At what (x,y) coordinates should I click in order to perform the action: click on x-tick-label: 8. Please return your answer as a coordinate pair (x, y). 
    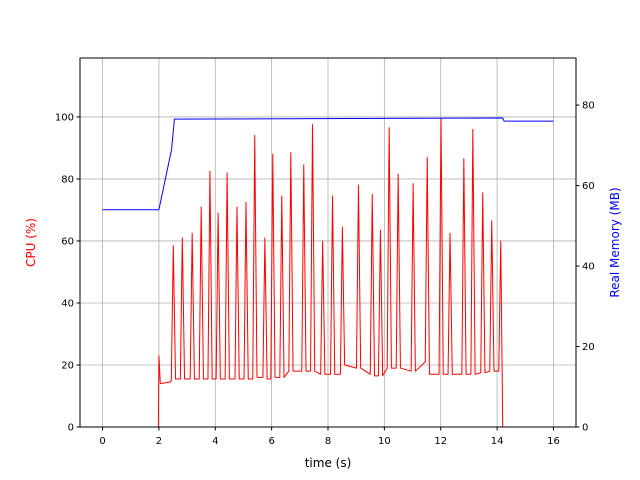
    Looking at the image, I should click on (328, 441).